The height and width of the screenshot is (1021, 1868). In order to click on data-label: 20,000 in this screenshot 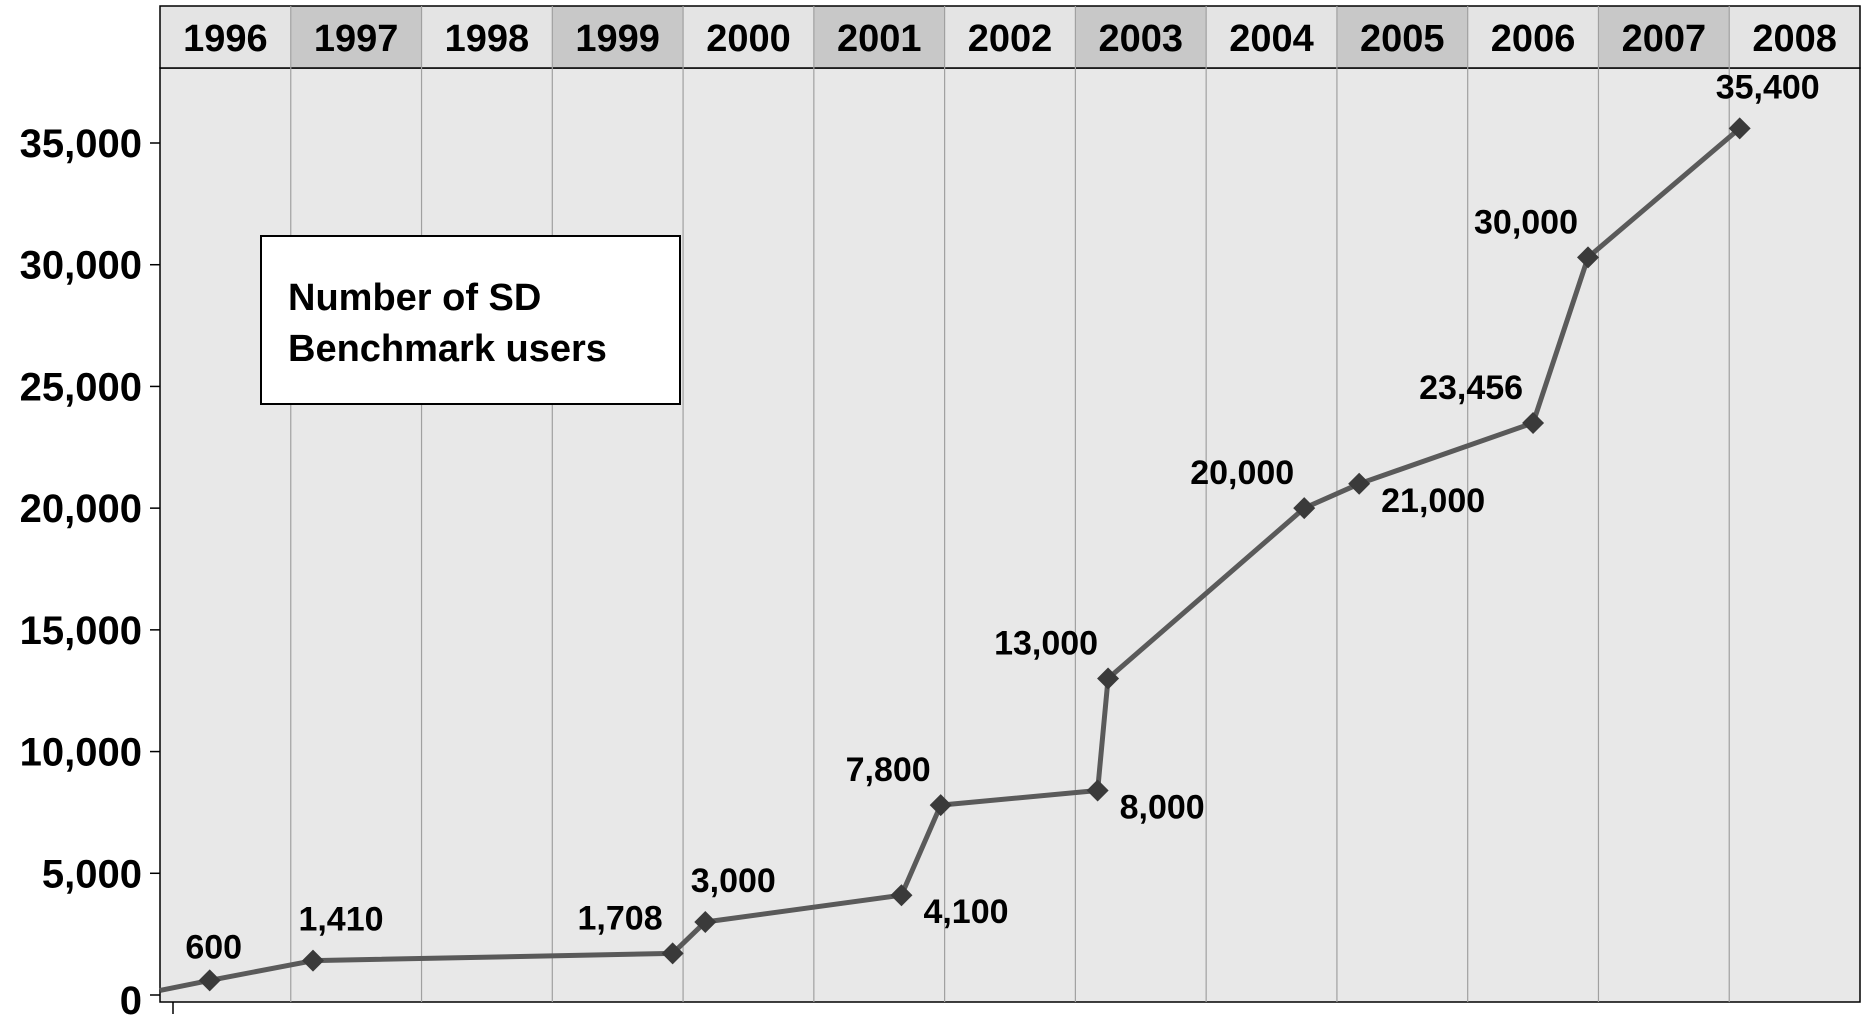, I will do `click(1242, 473)`.